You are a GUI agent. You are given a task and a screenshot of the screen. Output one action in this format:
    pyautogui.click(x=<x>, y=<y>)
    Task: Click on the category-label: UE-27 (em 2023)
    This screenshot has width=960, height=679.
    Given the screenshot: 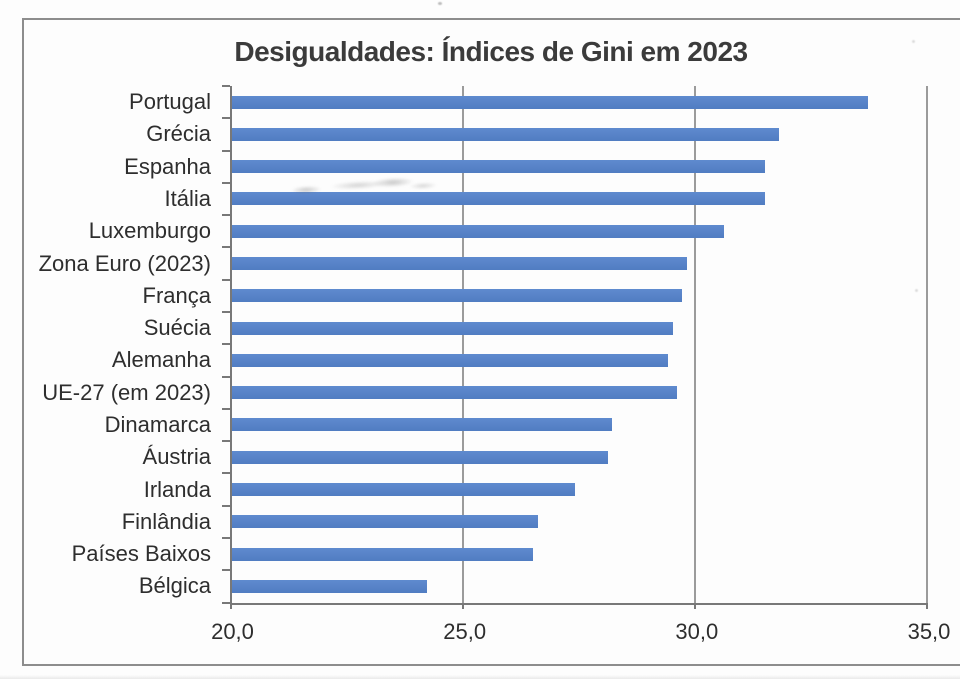 What is the action you would take?
    pyautogui.click(x=126, y=392)
    